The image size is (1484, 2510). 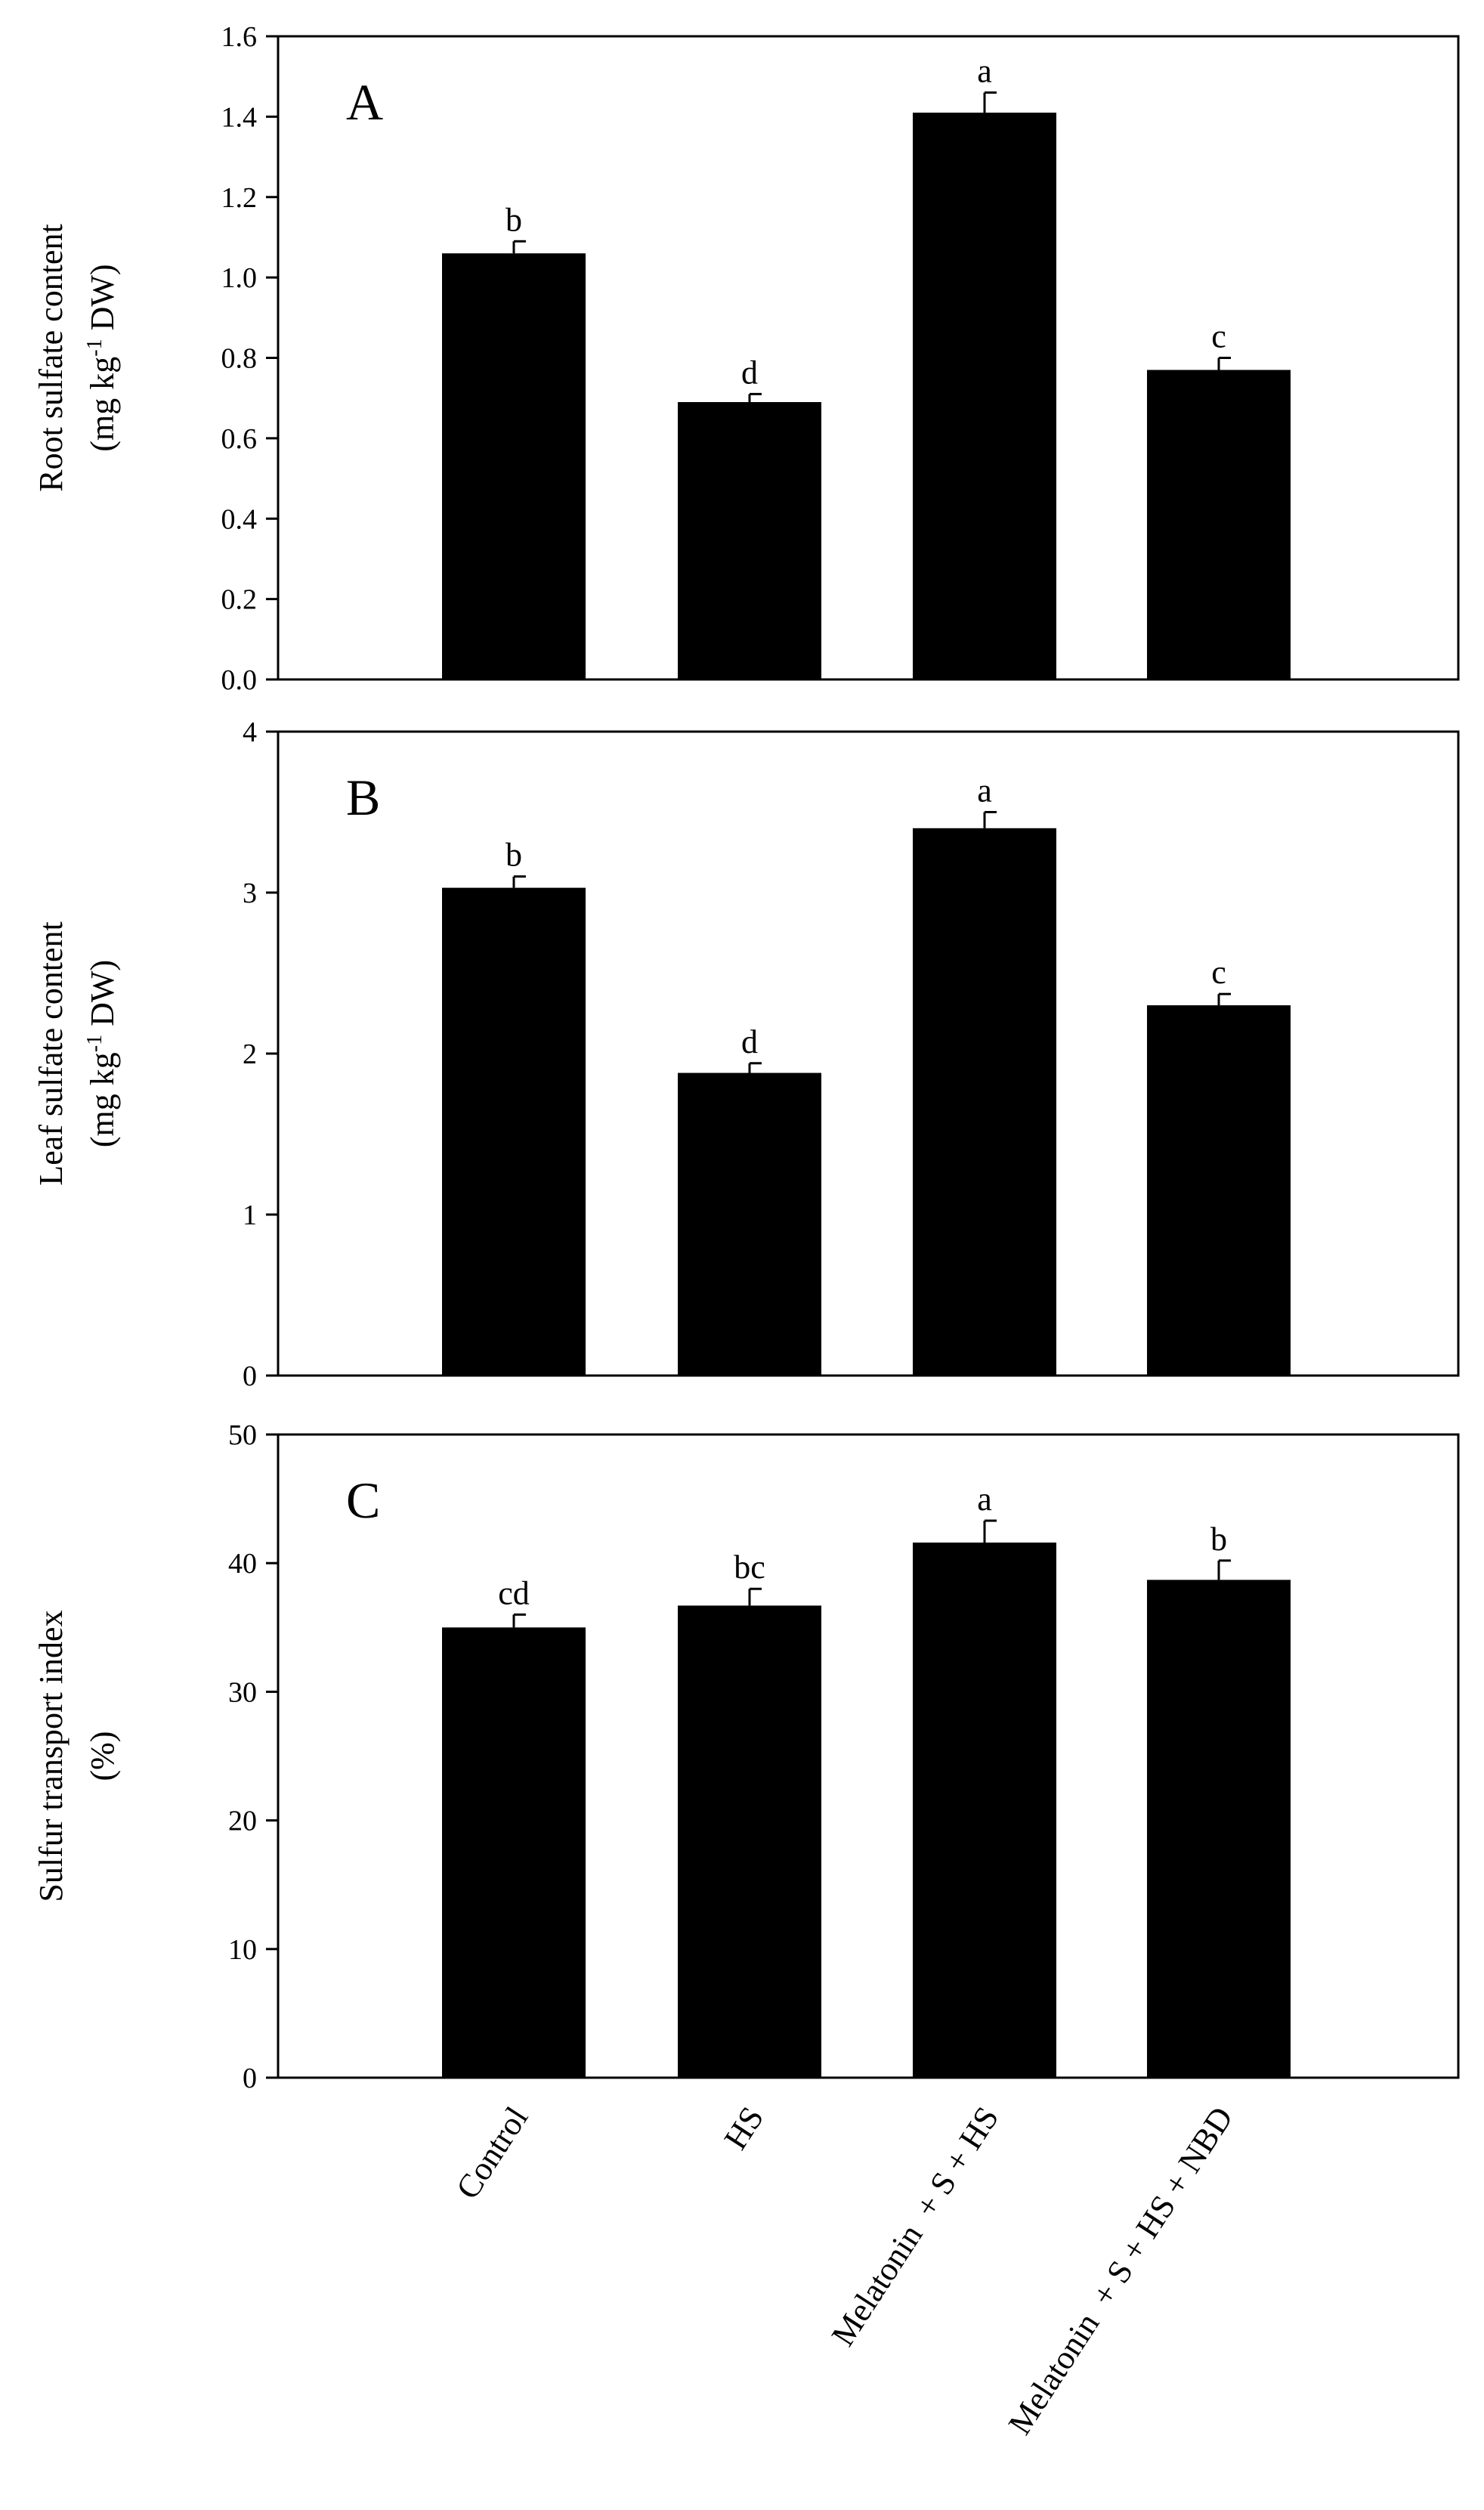 What do you see at coordinates (250, 732) in the screenshot?
I see `y-tick-label: 4` at bounding box center [250, 732].